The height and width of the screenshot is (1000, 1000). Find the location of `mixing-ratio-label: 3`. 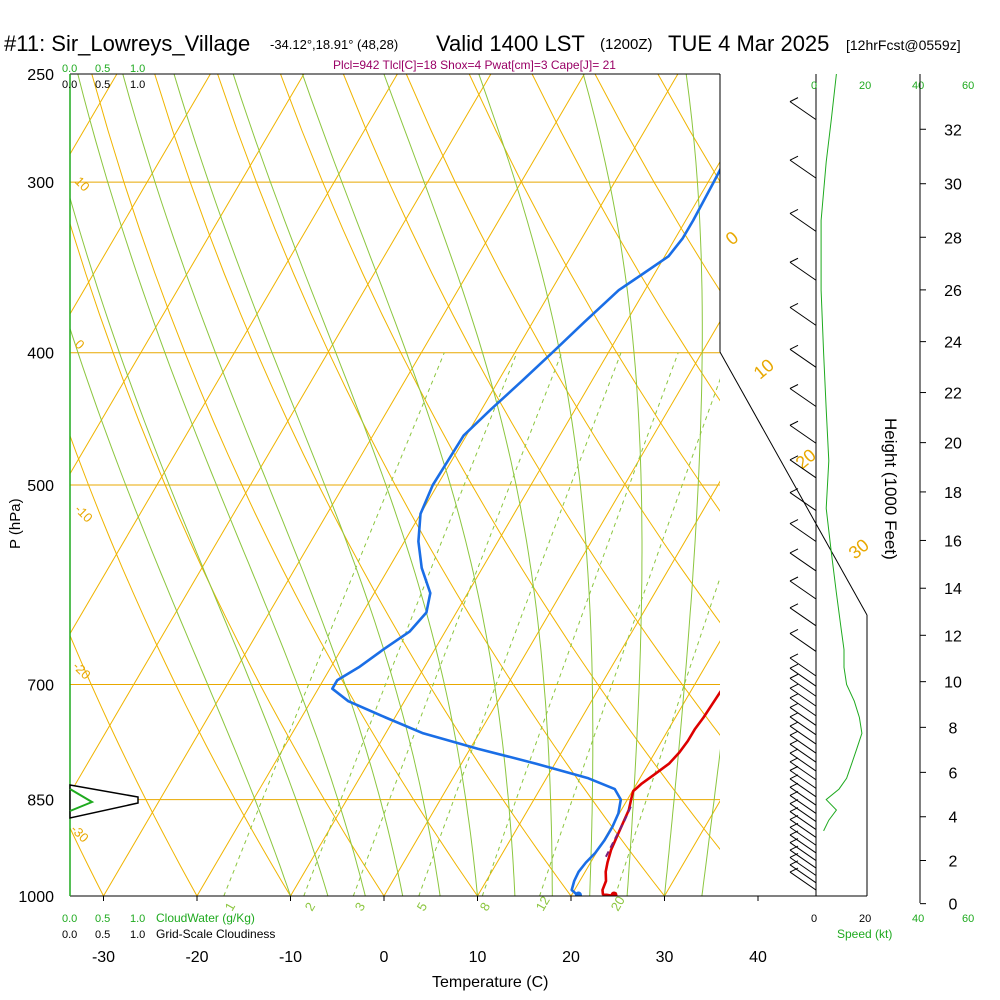

mixing-ratio-label: 3 is located at coordinates (360, 907).